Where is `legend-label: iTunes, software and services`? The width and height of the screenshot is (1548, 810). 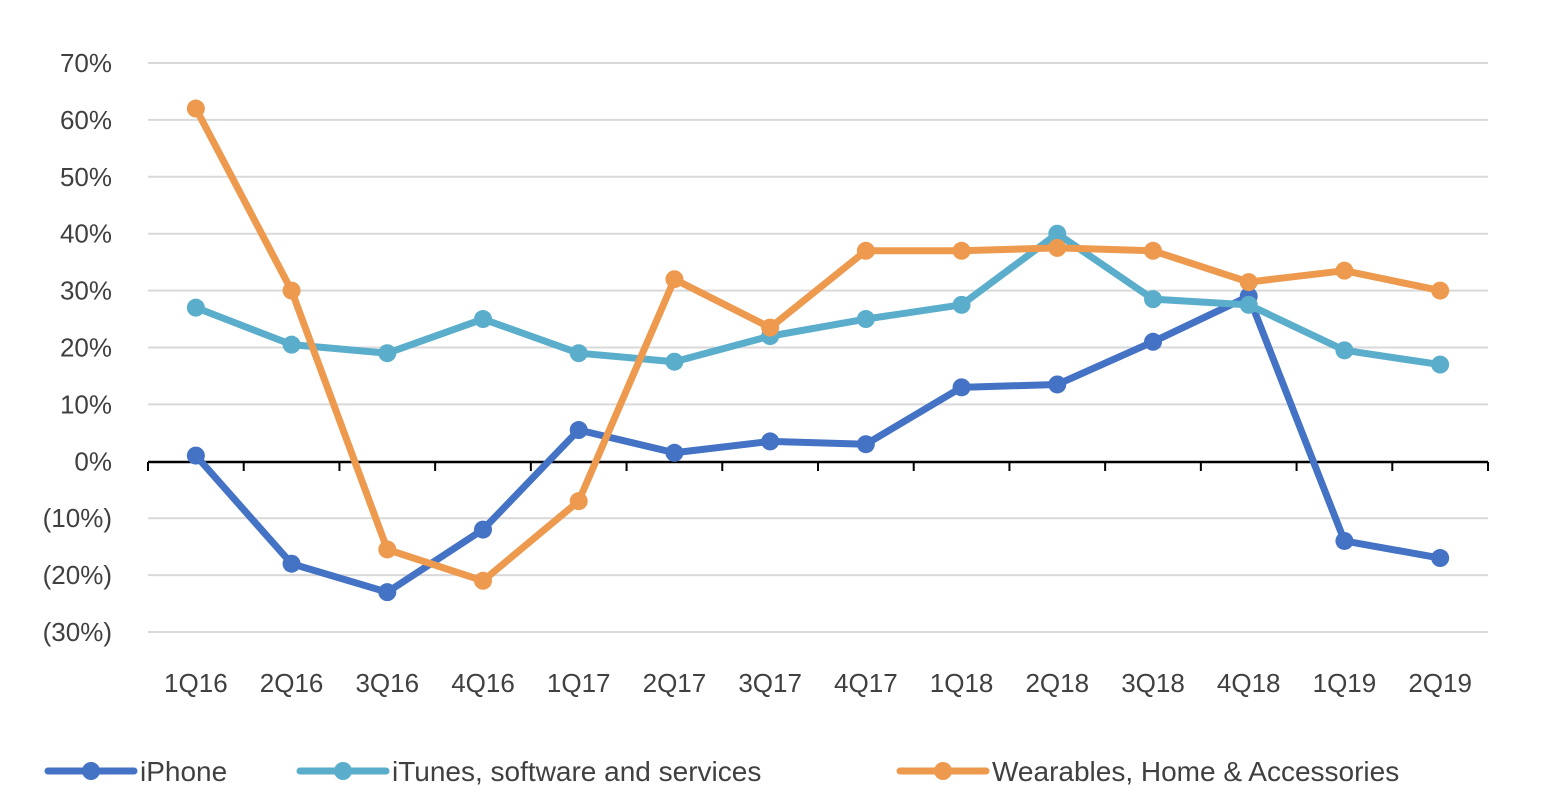 legend-label: iTunes, software and services is located at coordinates (576, 771).